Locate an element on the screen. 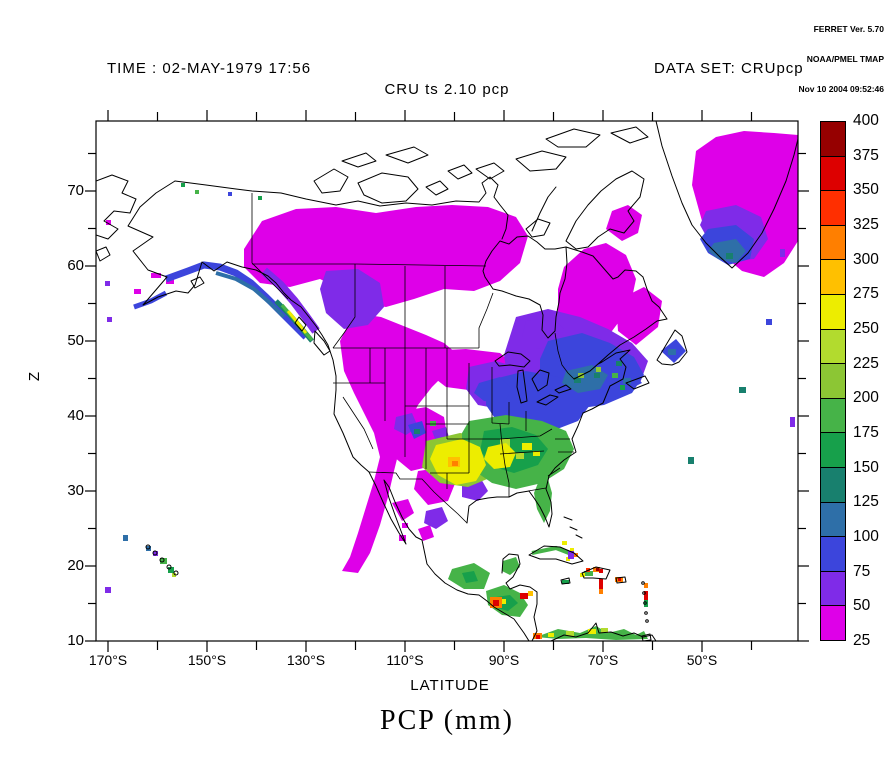  x-tick-label: 130°S is located at coordinates (306, 660).